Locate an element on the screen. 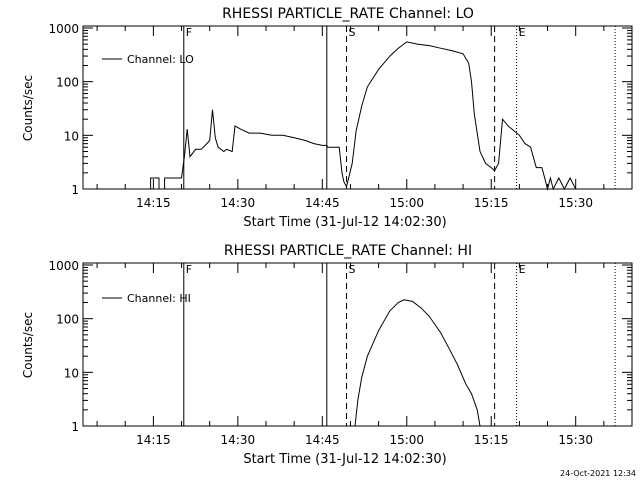 Image resolution: width=640 pixels, height=480 pixels. series-line is located at coordinates (417, 363).